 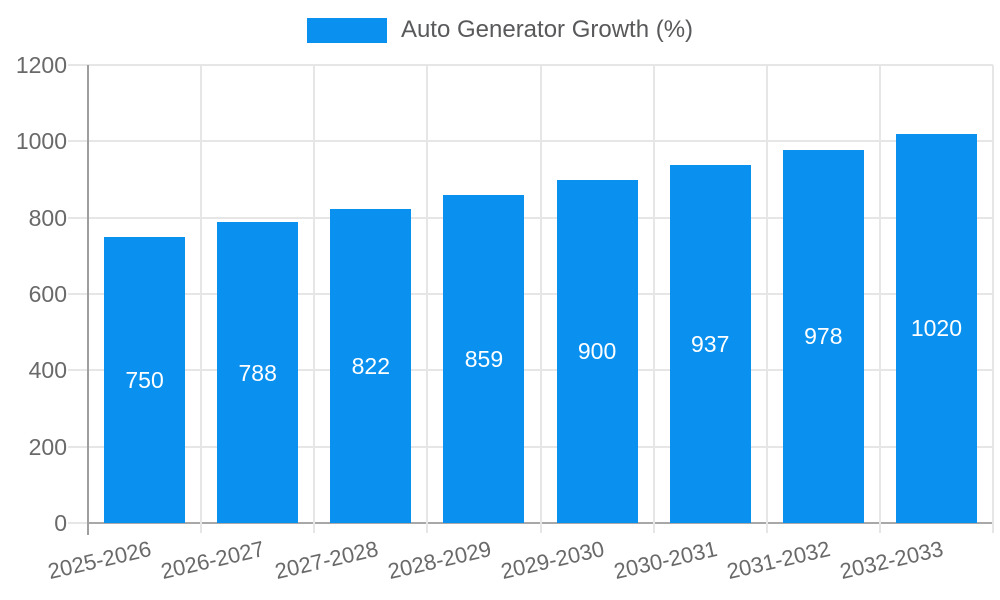 I want to click on bar-value-label: 978, so click(x=823, y=336).